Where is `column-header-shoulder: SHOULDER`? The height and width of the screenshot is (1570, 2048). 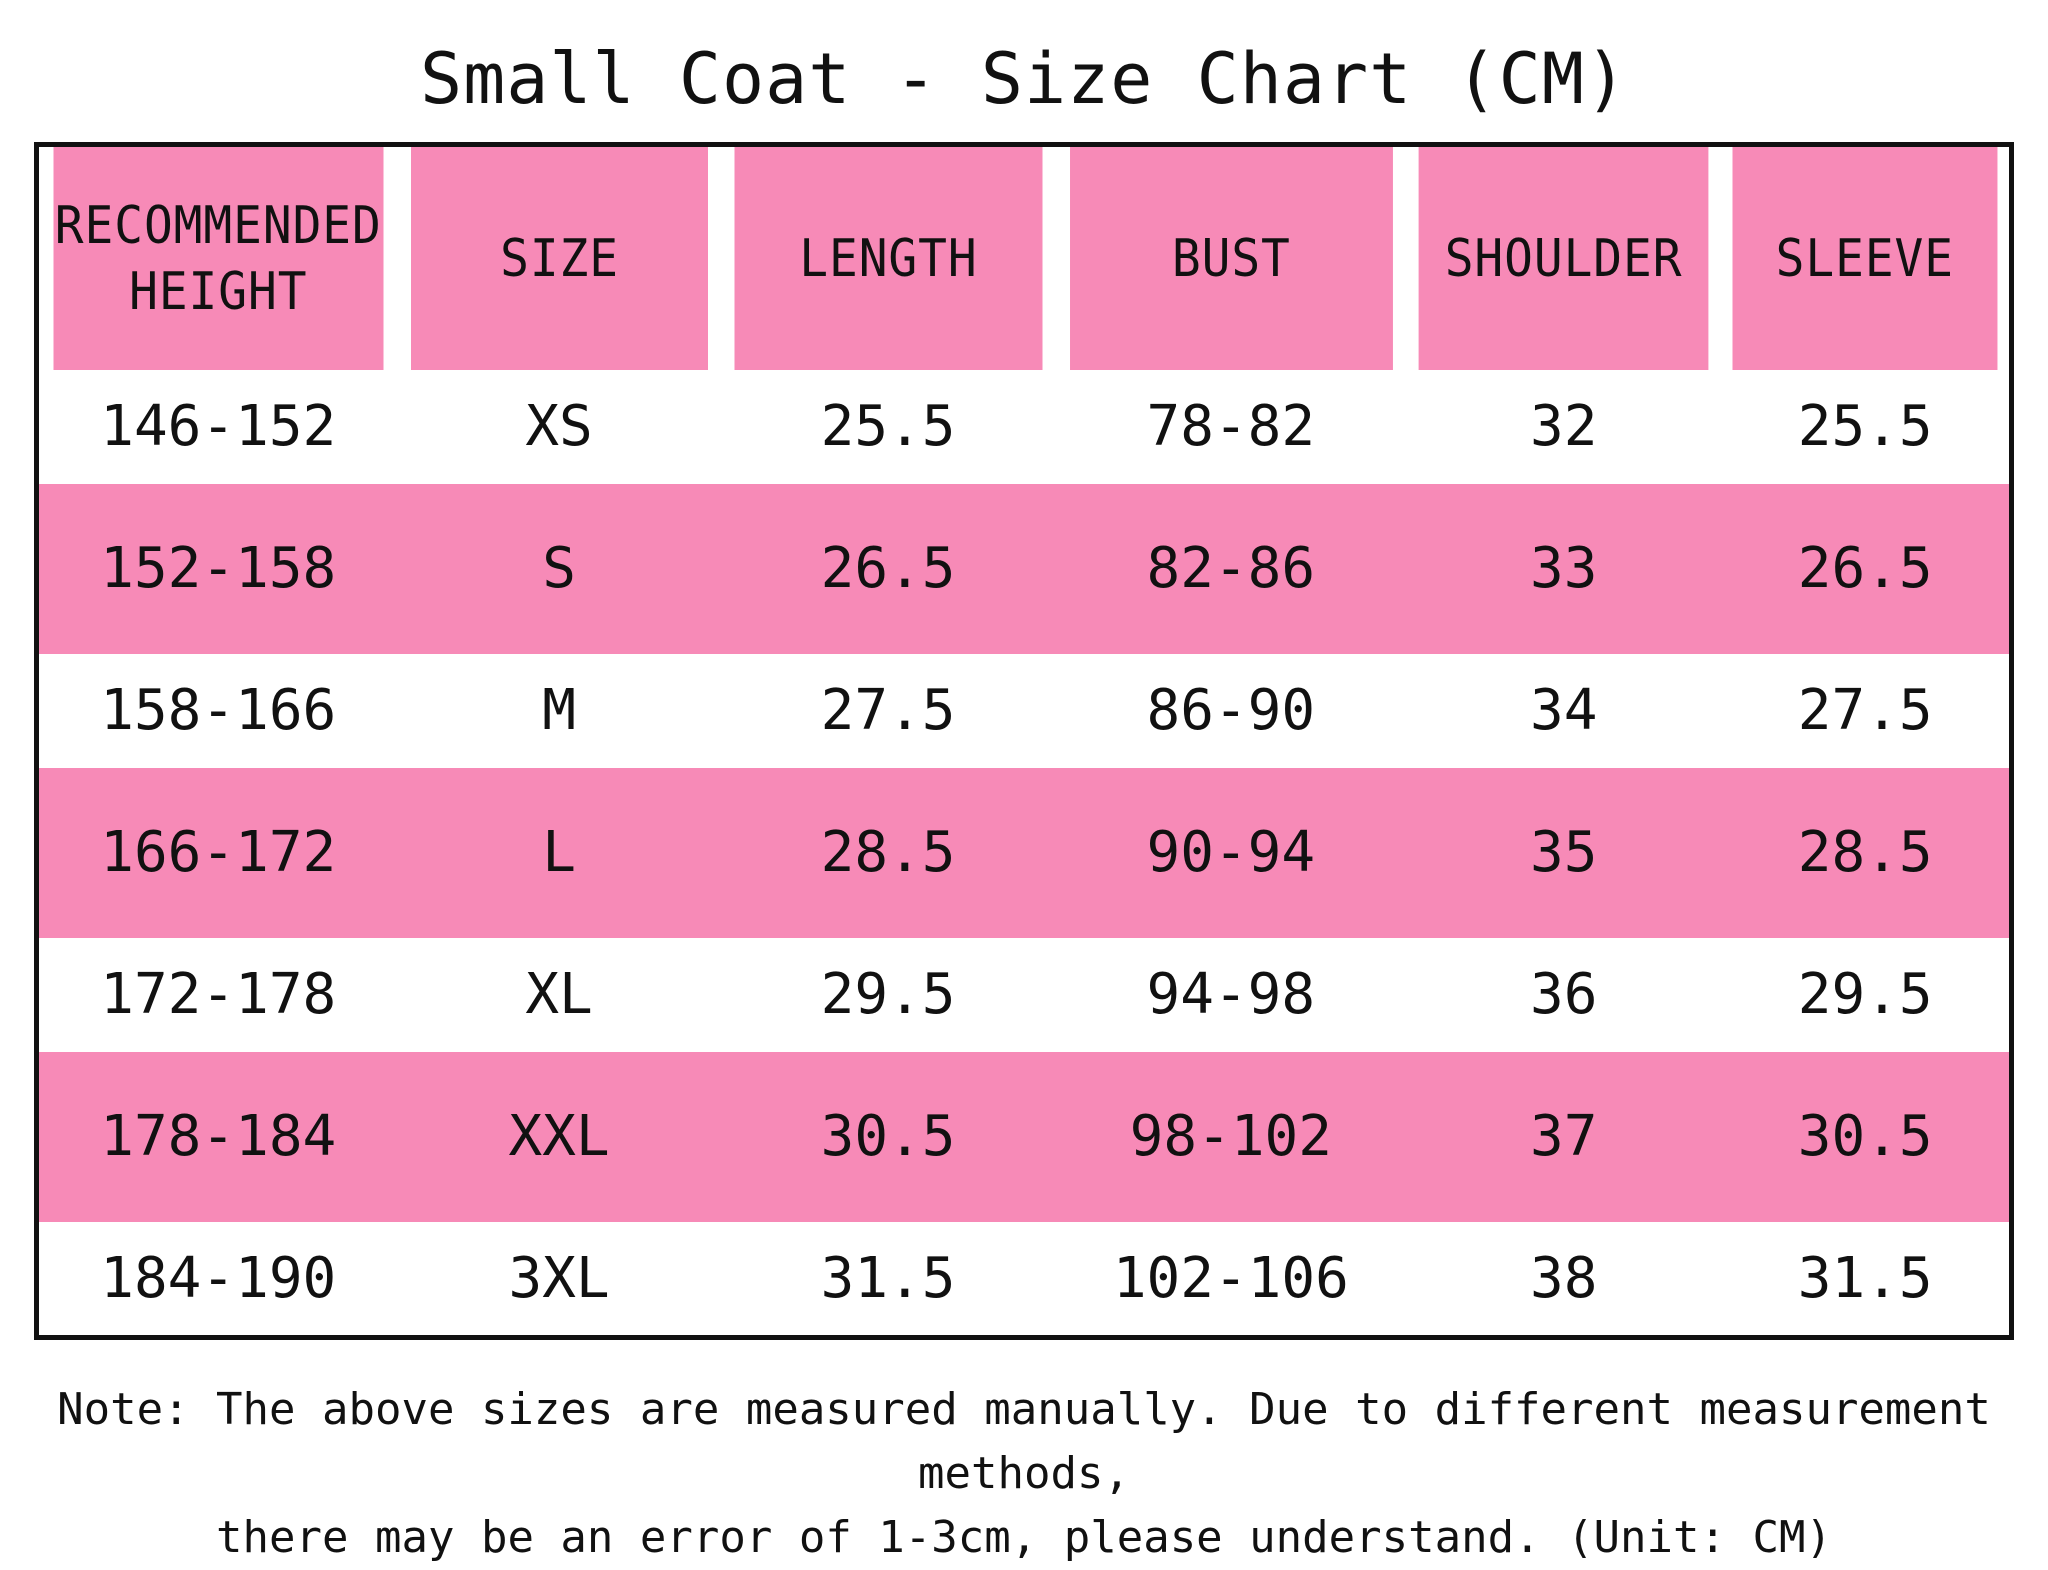 column-header-shoulder: SHOULDER is located at coordinates (1563, 258).